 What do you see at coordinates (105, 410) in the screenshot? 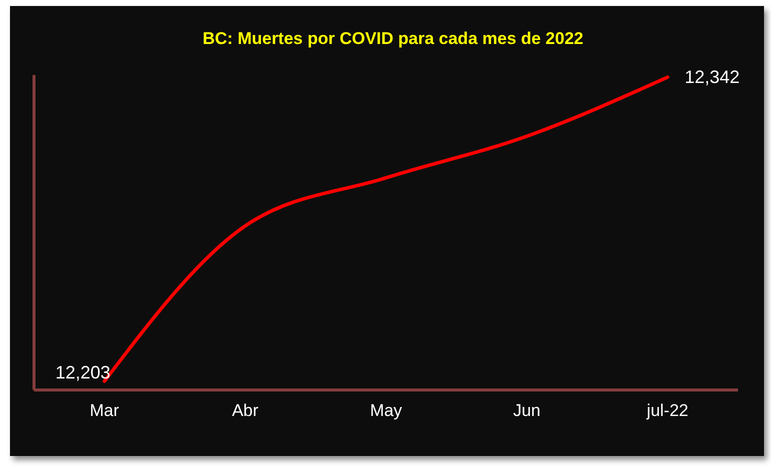
I see `x-tick-label: Mar` at bounding box center [105, 410].